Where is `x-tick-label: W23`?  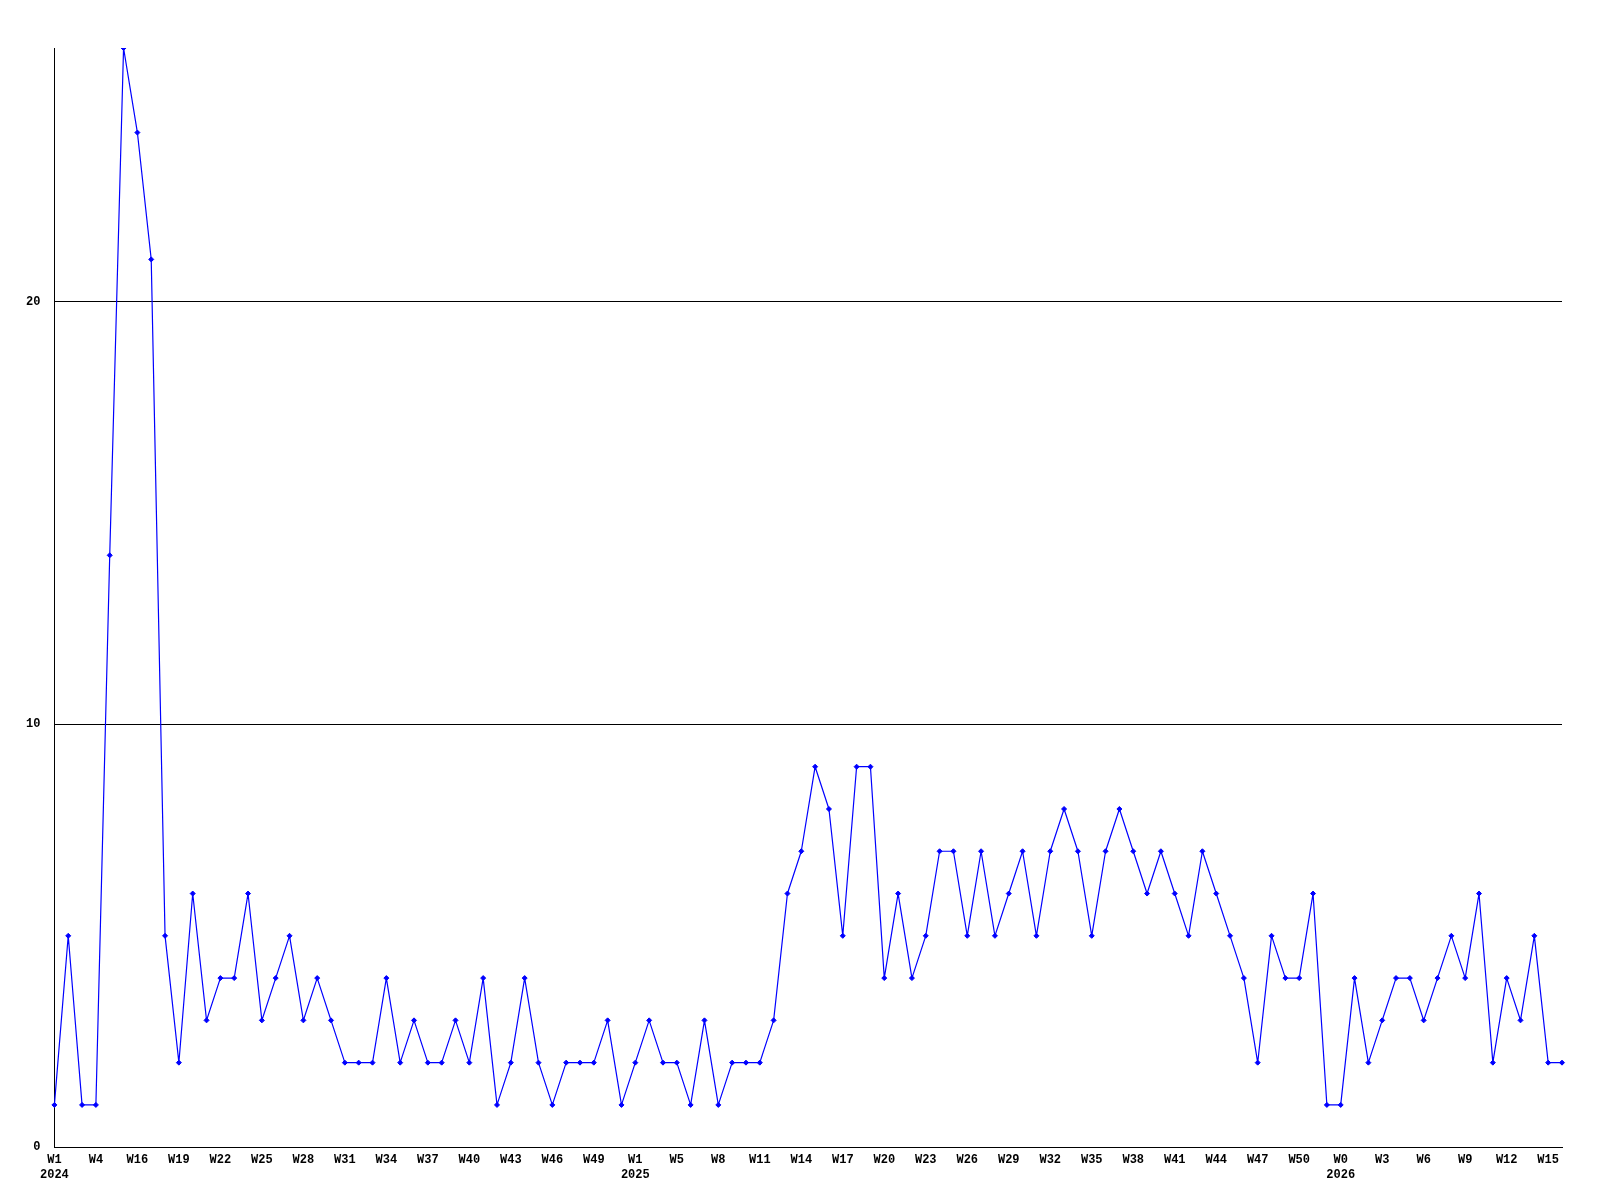
x-tick-label: W23 is located at coordinates (925, 1160).